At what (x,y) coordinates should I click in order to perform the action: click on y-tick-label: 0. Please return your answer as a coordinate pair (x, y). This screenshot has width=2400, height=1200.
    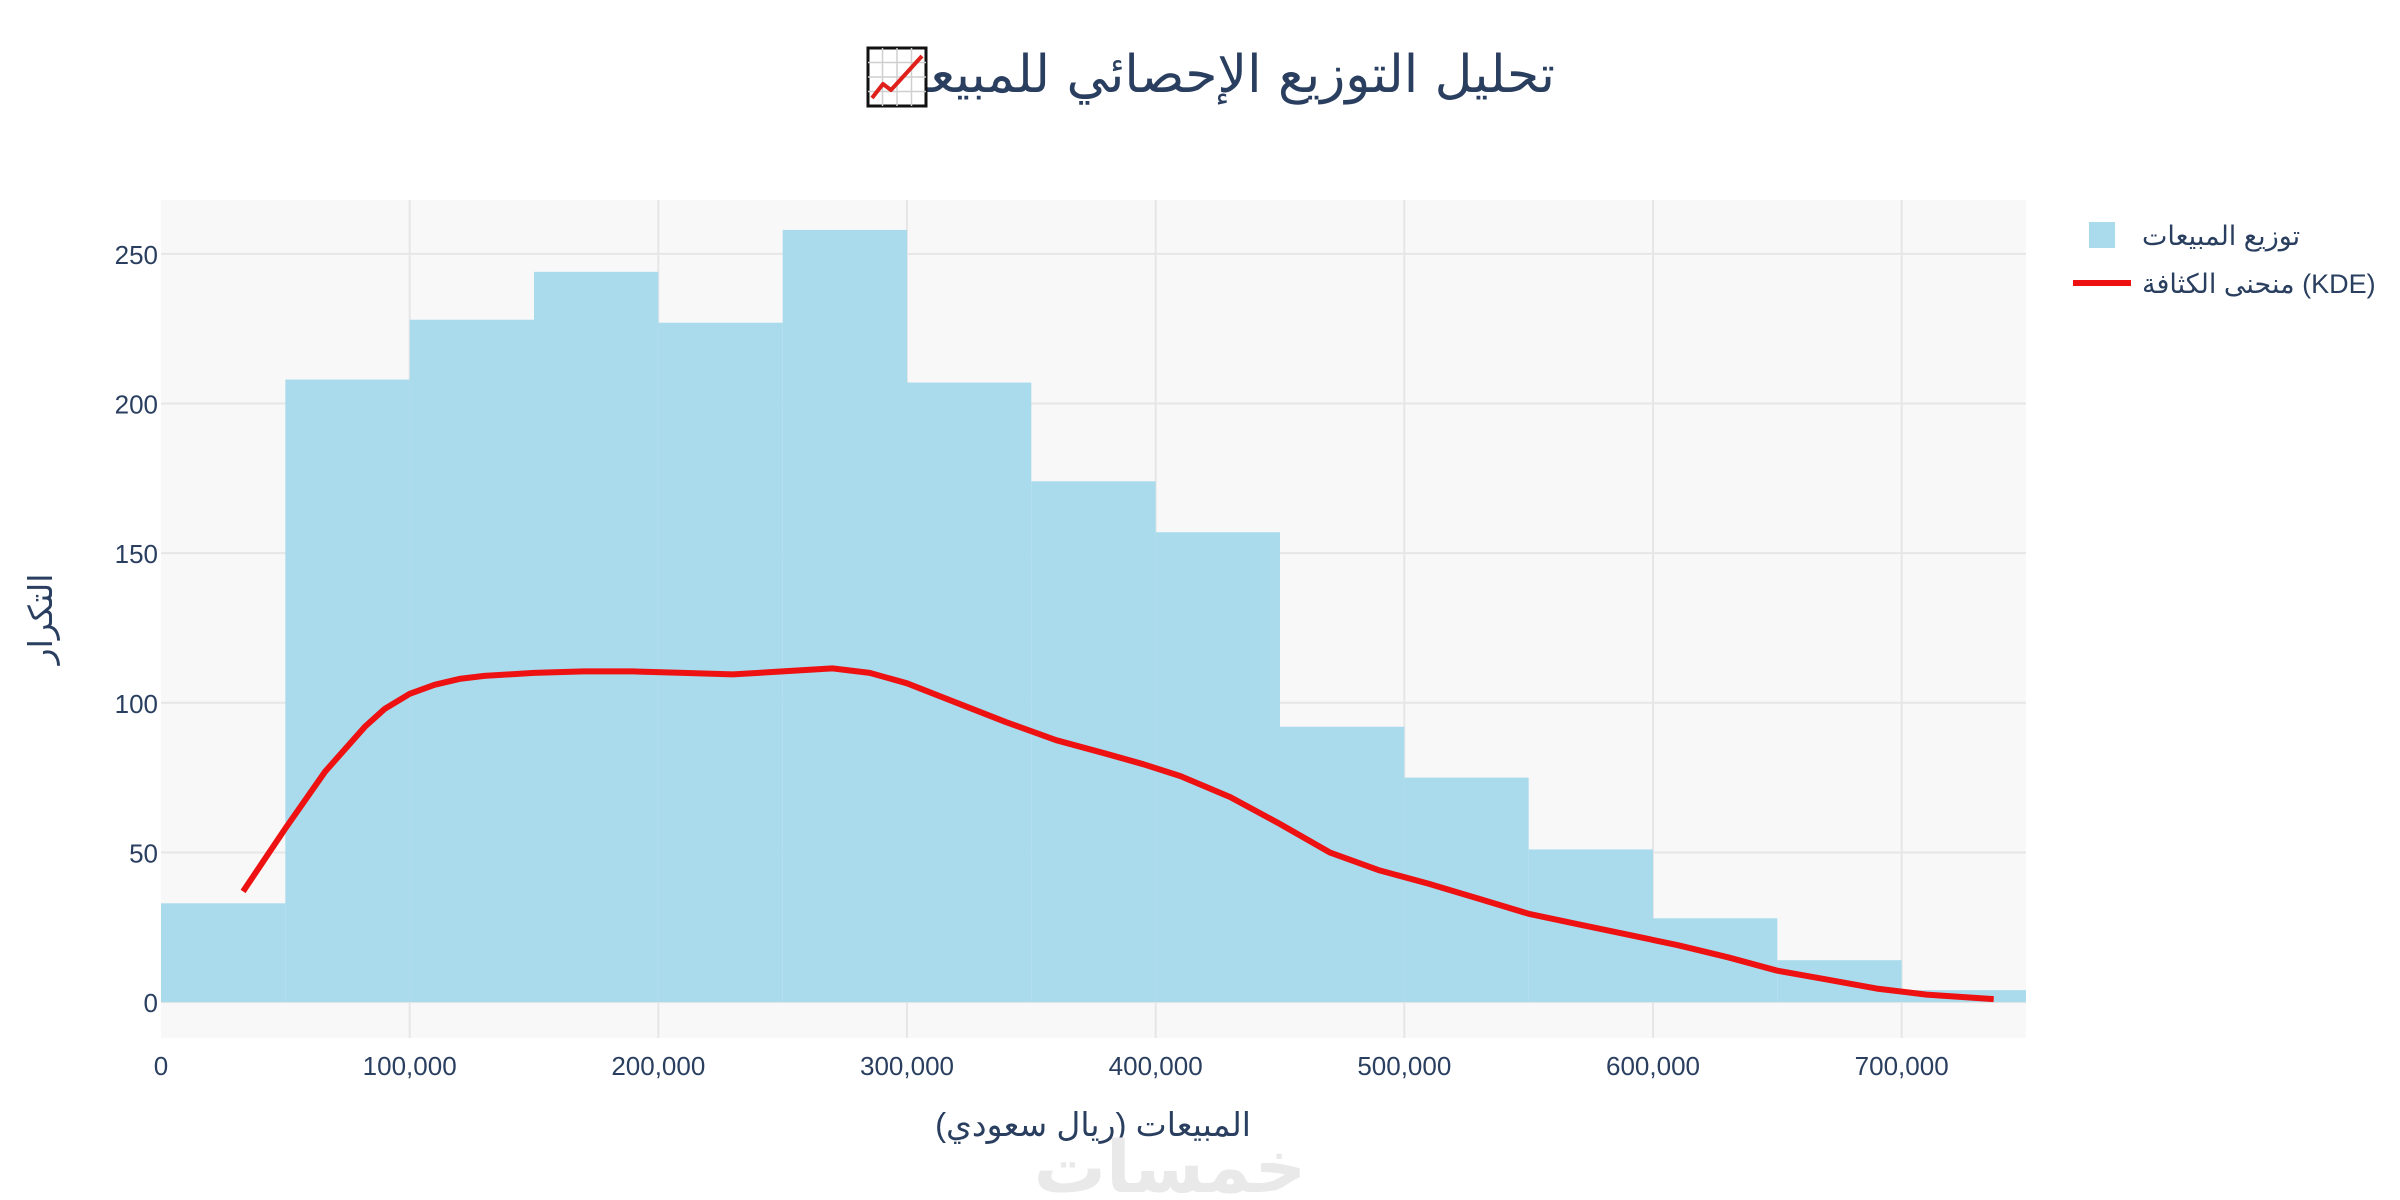
    Looking at the image, I should click on (151, 1003).